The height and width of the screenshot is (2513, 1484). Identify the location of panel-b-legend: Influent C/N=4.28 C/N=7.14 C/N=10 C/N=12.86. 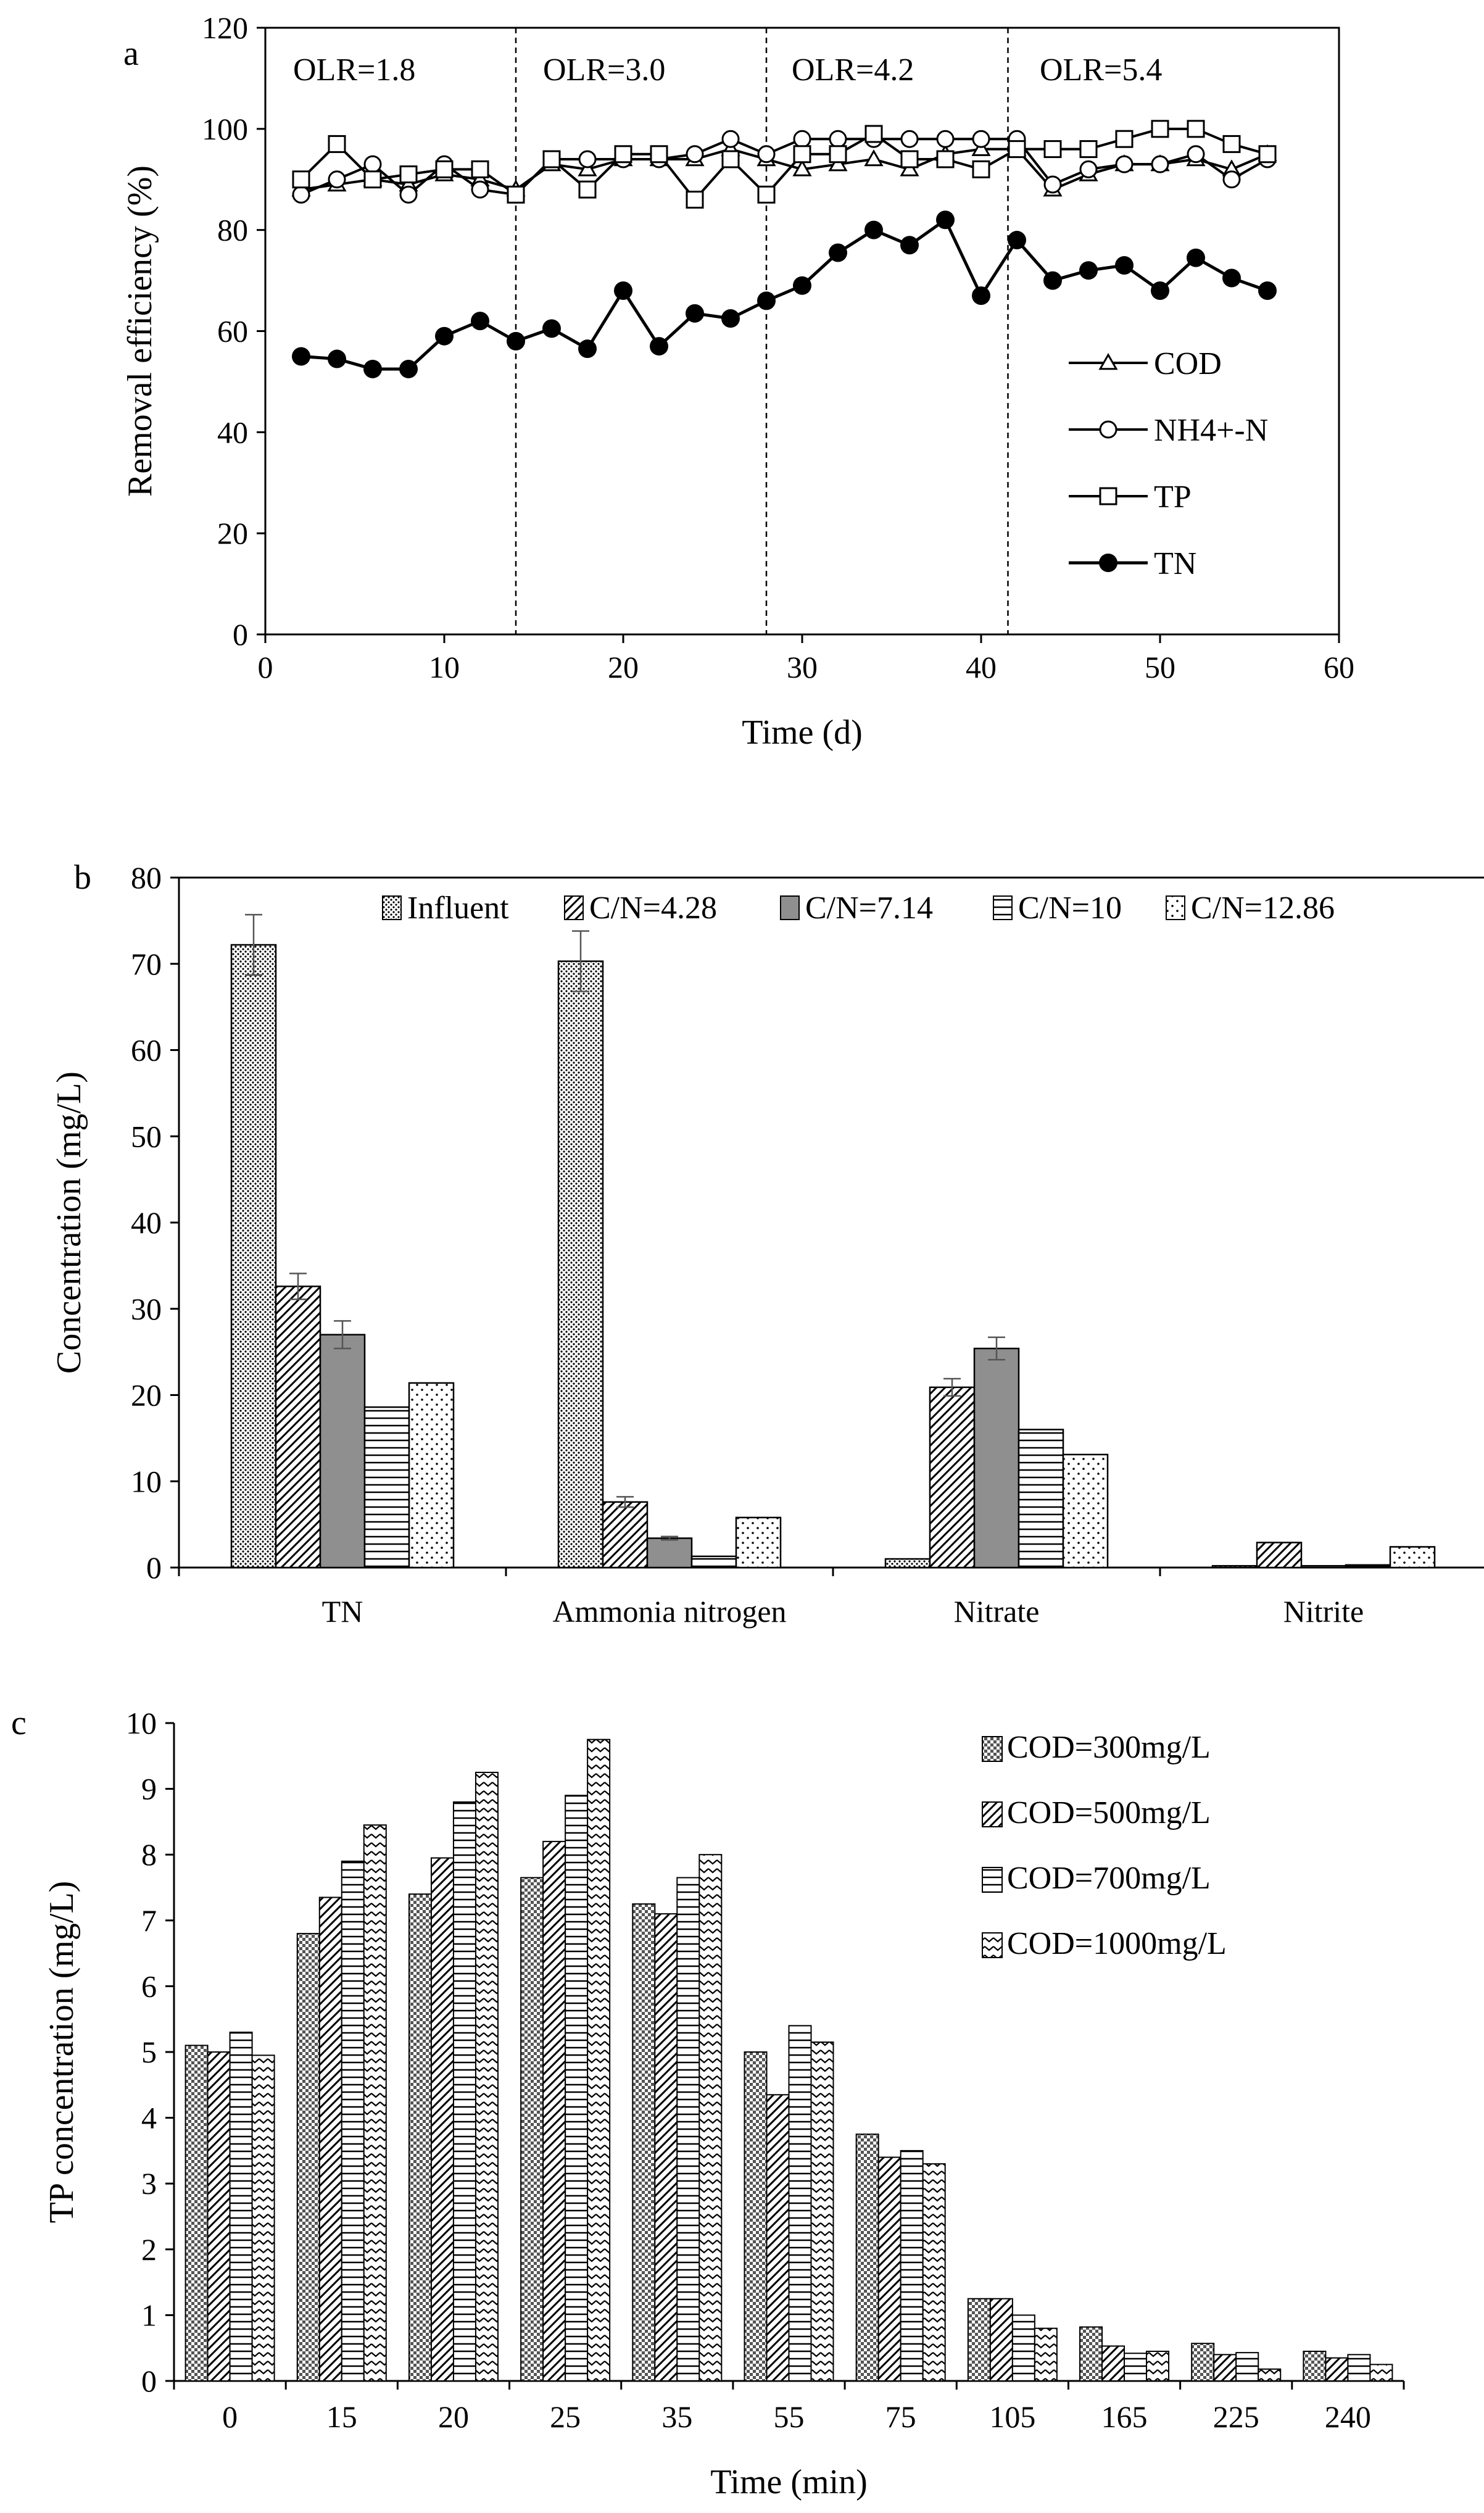
(858, 909).